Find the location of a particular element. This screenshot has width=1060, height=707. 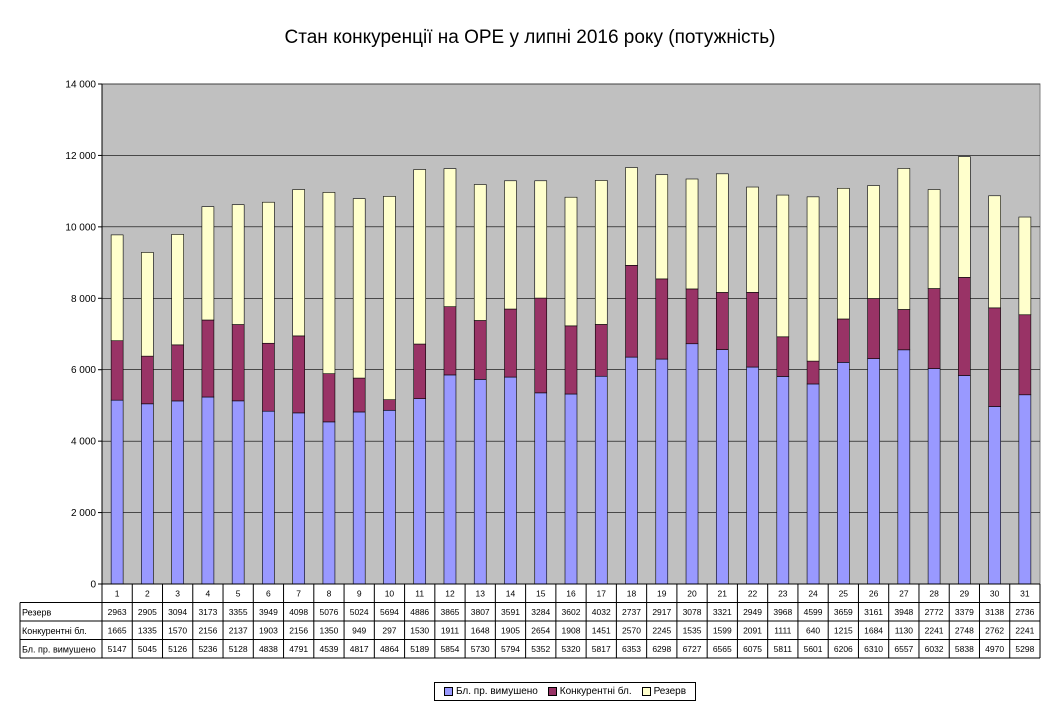

data-label: 1684 is located at coordinates (873, 630).